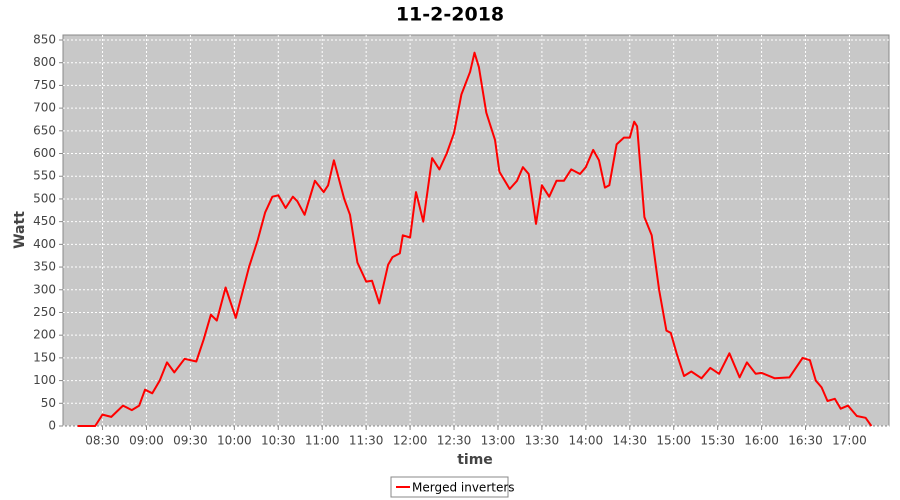 This screenshot has height=500, width=900. Describe the element at coordinates (366, 441) in the screenshot. I see `x-tick-label: 11:30` at that location.